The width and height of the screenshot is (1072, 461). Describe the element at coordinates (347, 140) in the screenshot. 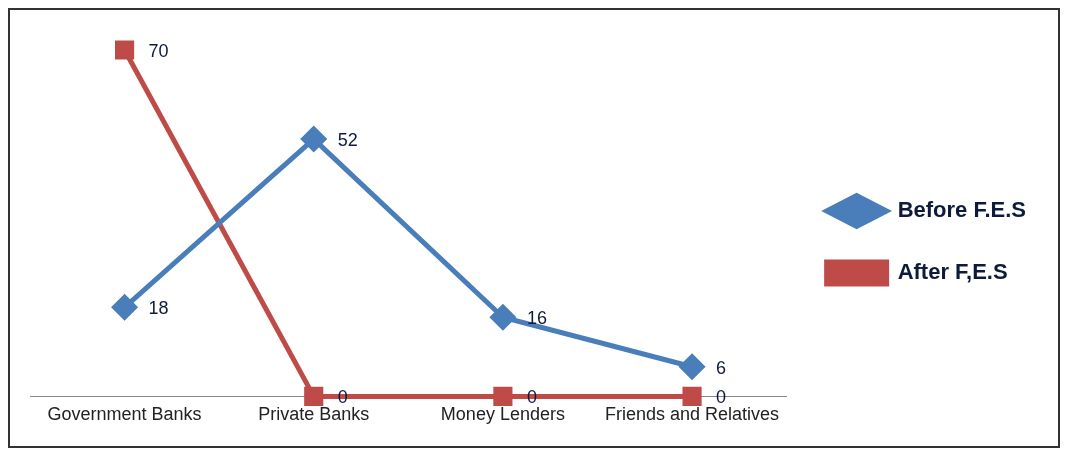

I see `data-label: 52` at that location.